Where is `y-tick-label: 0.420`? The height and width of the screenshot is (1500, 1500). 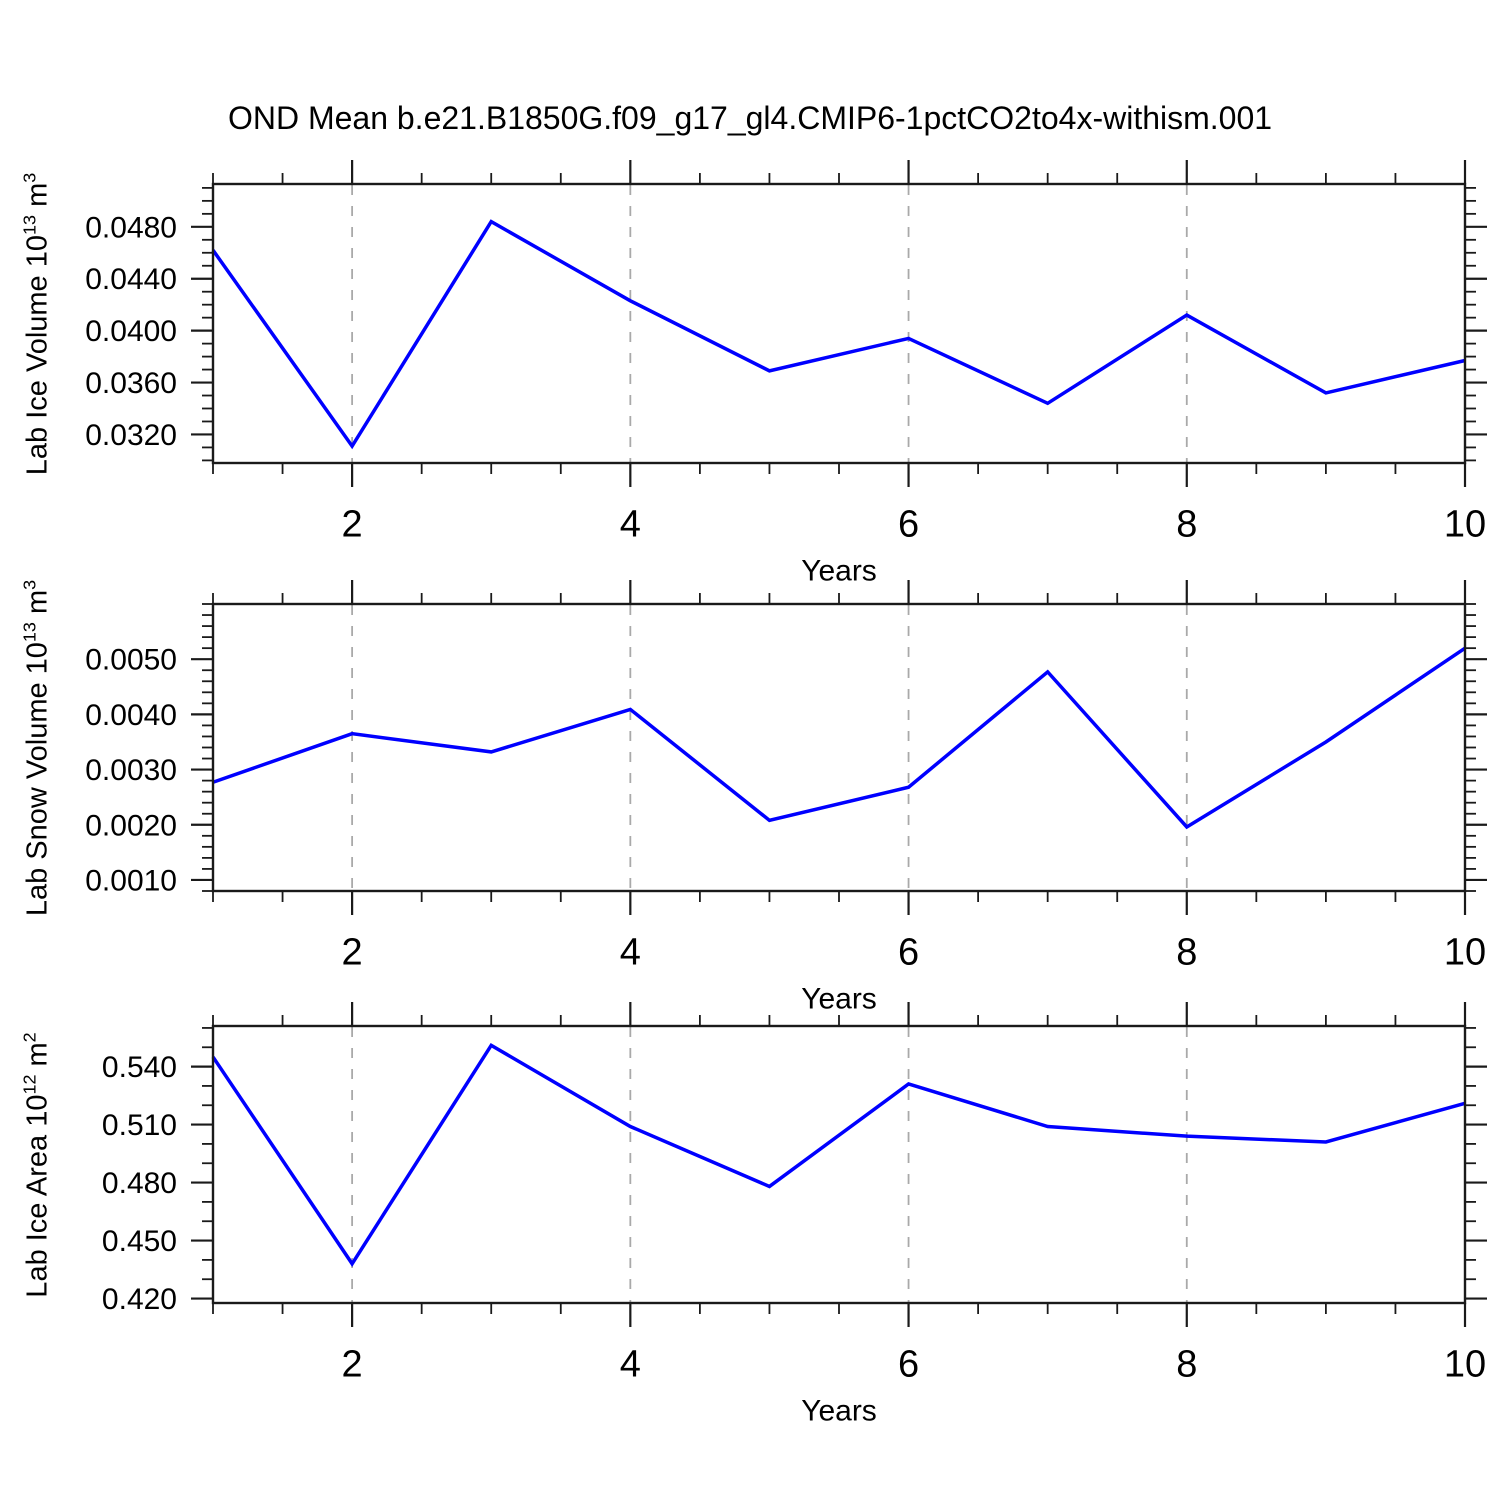 y-tick-label: 0.420 is located at coordinates (139, 1299).